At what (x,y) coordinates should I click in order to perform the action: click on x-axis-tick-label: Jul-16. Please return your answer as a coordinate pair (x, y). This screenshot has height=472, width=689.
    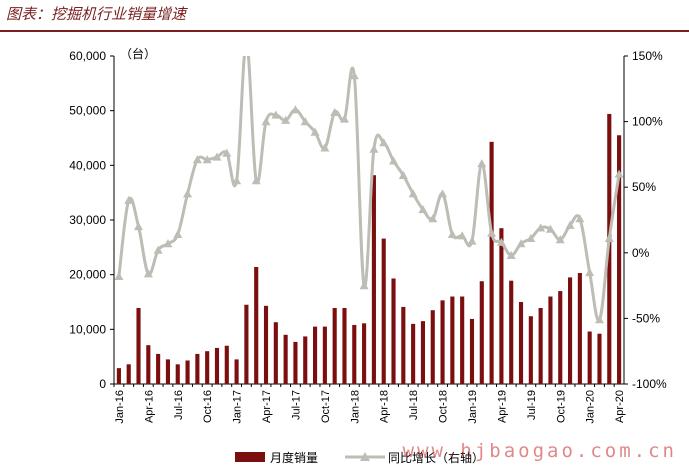
    Looking at the image, I should click on (179, 405).